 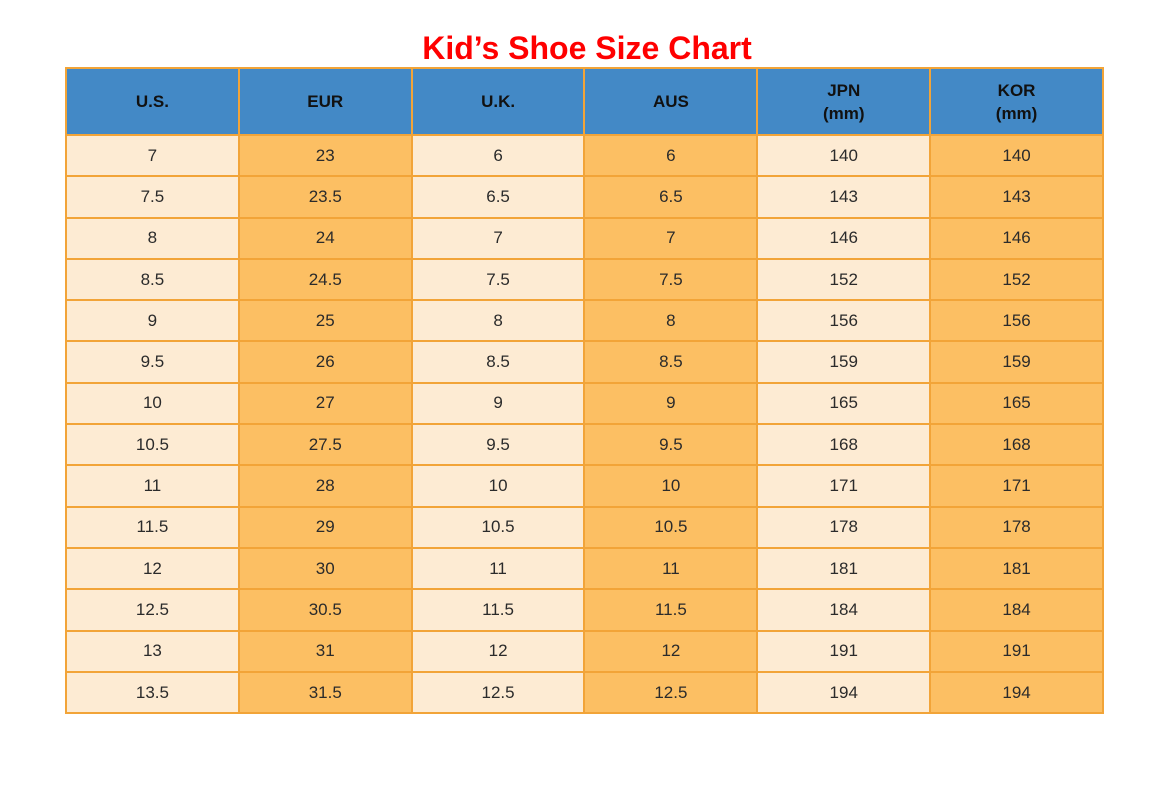 I want to click on cell-aus: 6, so click(x=671, y=155).